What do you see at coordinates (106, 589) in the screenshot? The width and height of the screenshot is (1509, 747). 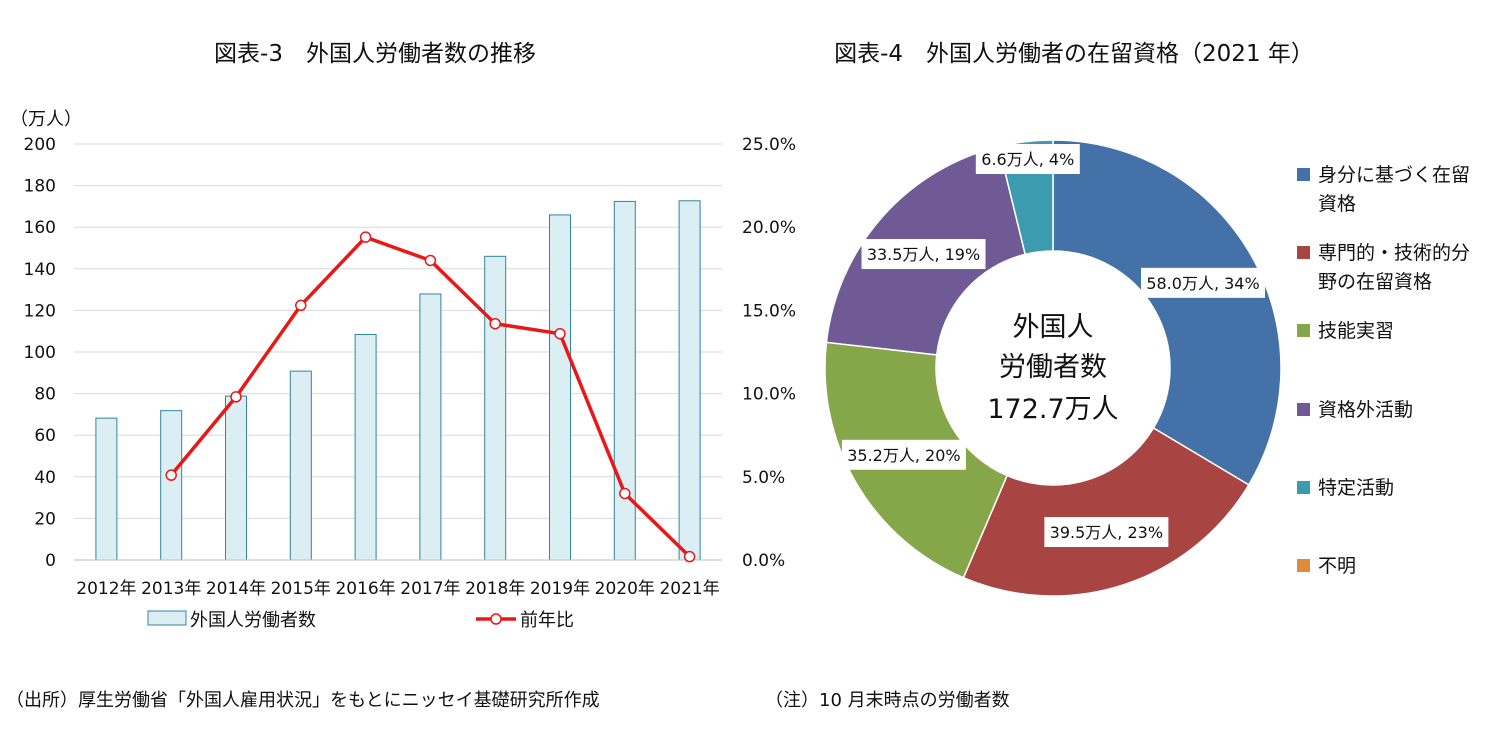 I see `x-tick-label: 2012年` at bounding box center [106, 589].